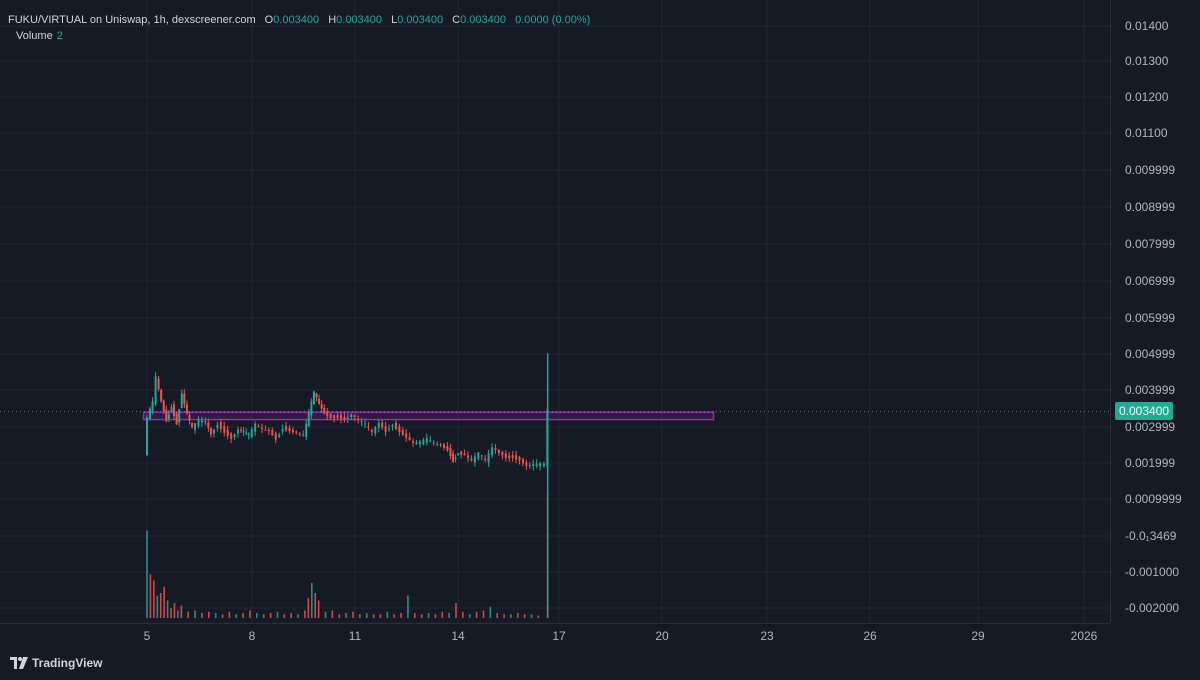 This screenshot has width=1200, height=680. Describe the element at coordinates (67, 663) in the screenshot. I see `brand-name: TradingView` at that location.